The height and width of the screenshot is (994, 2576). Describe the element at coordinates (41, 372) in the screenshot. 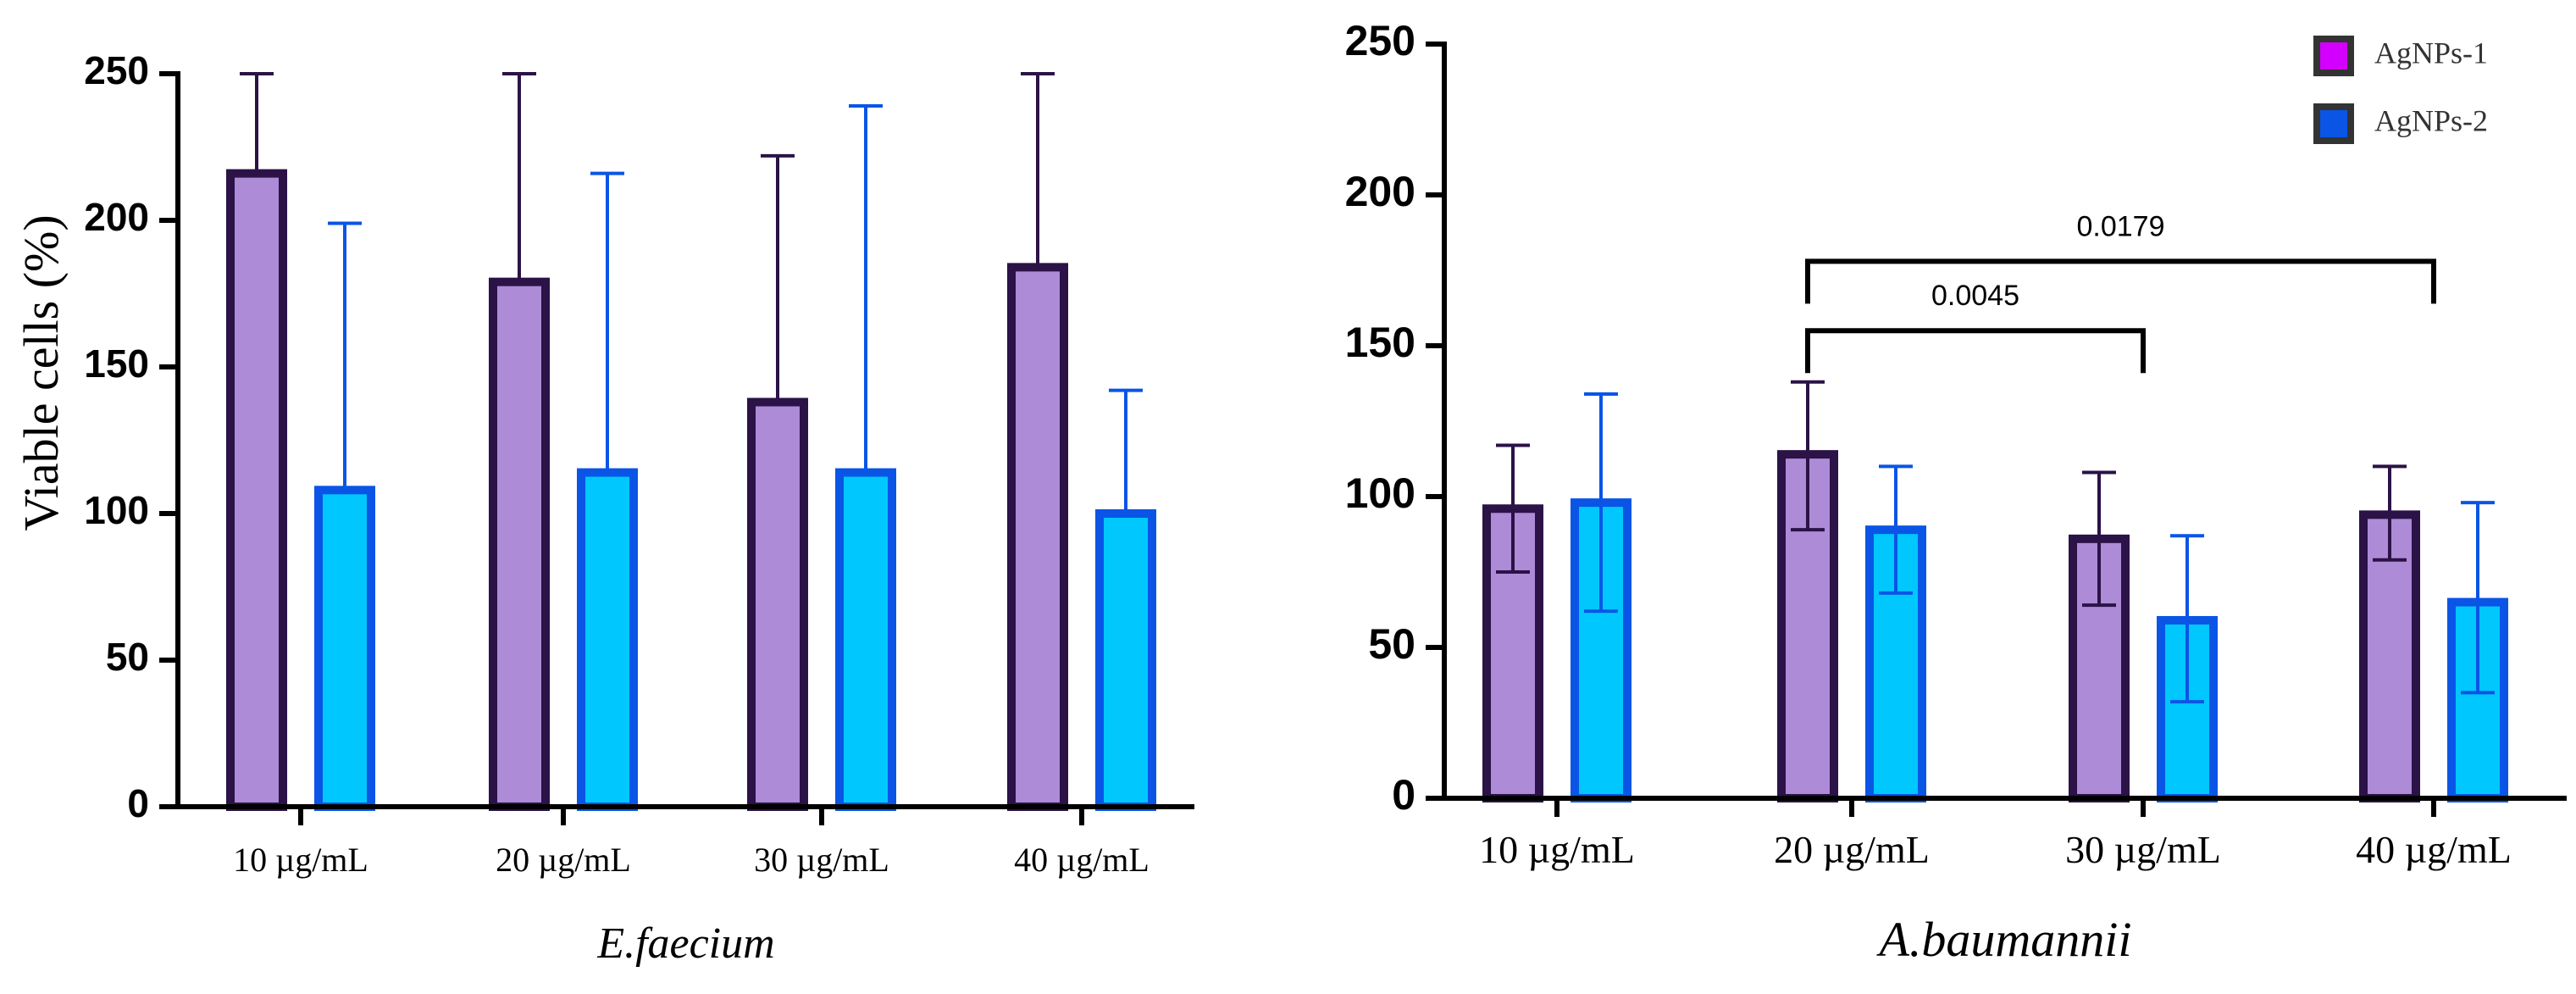

I see `y-axis-label: Viable cells (%)` at that location.